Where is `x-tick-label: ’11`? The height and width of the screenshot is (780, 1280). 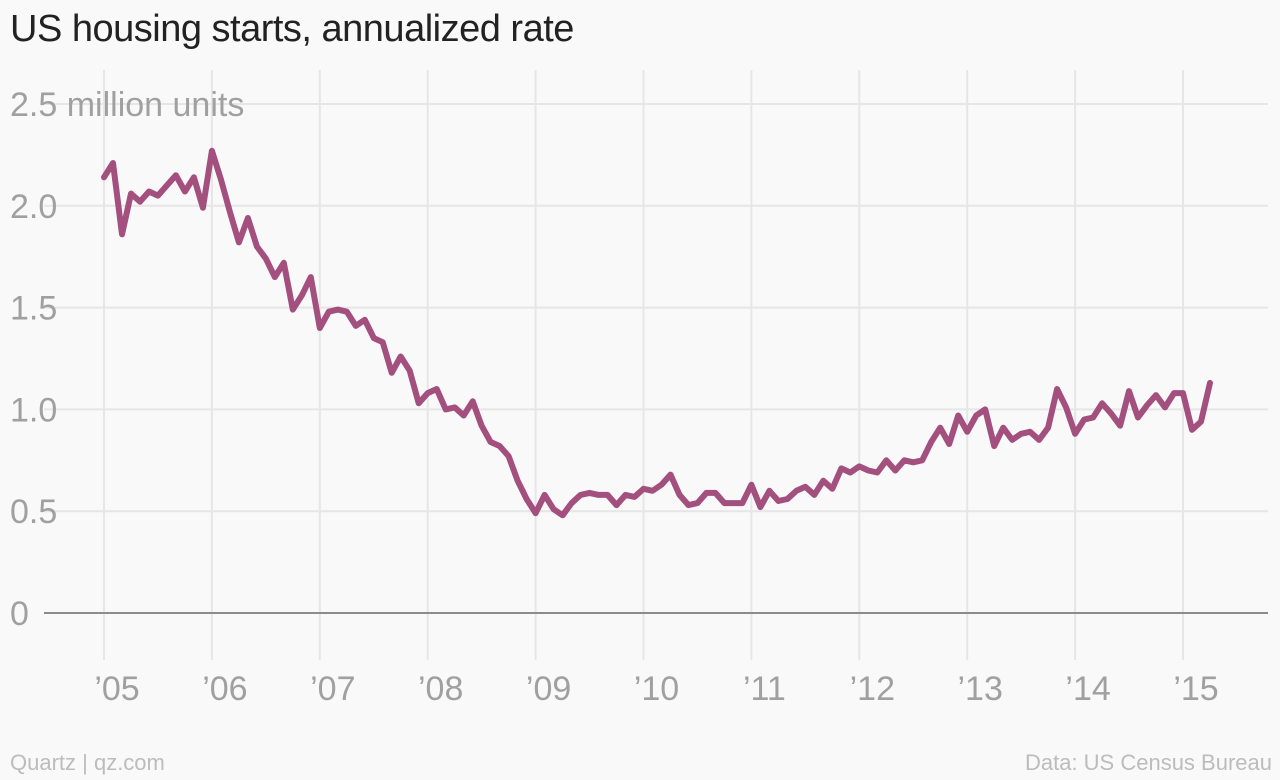 x-tick-label: ’11 is located at coordinates (764, 689).